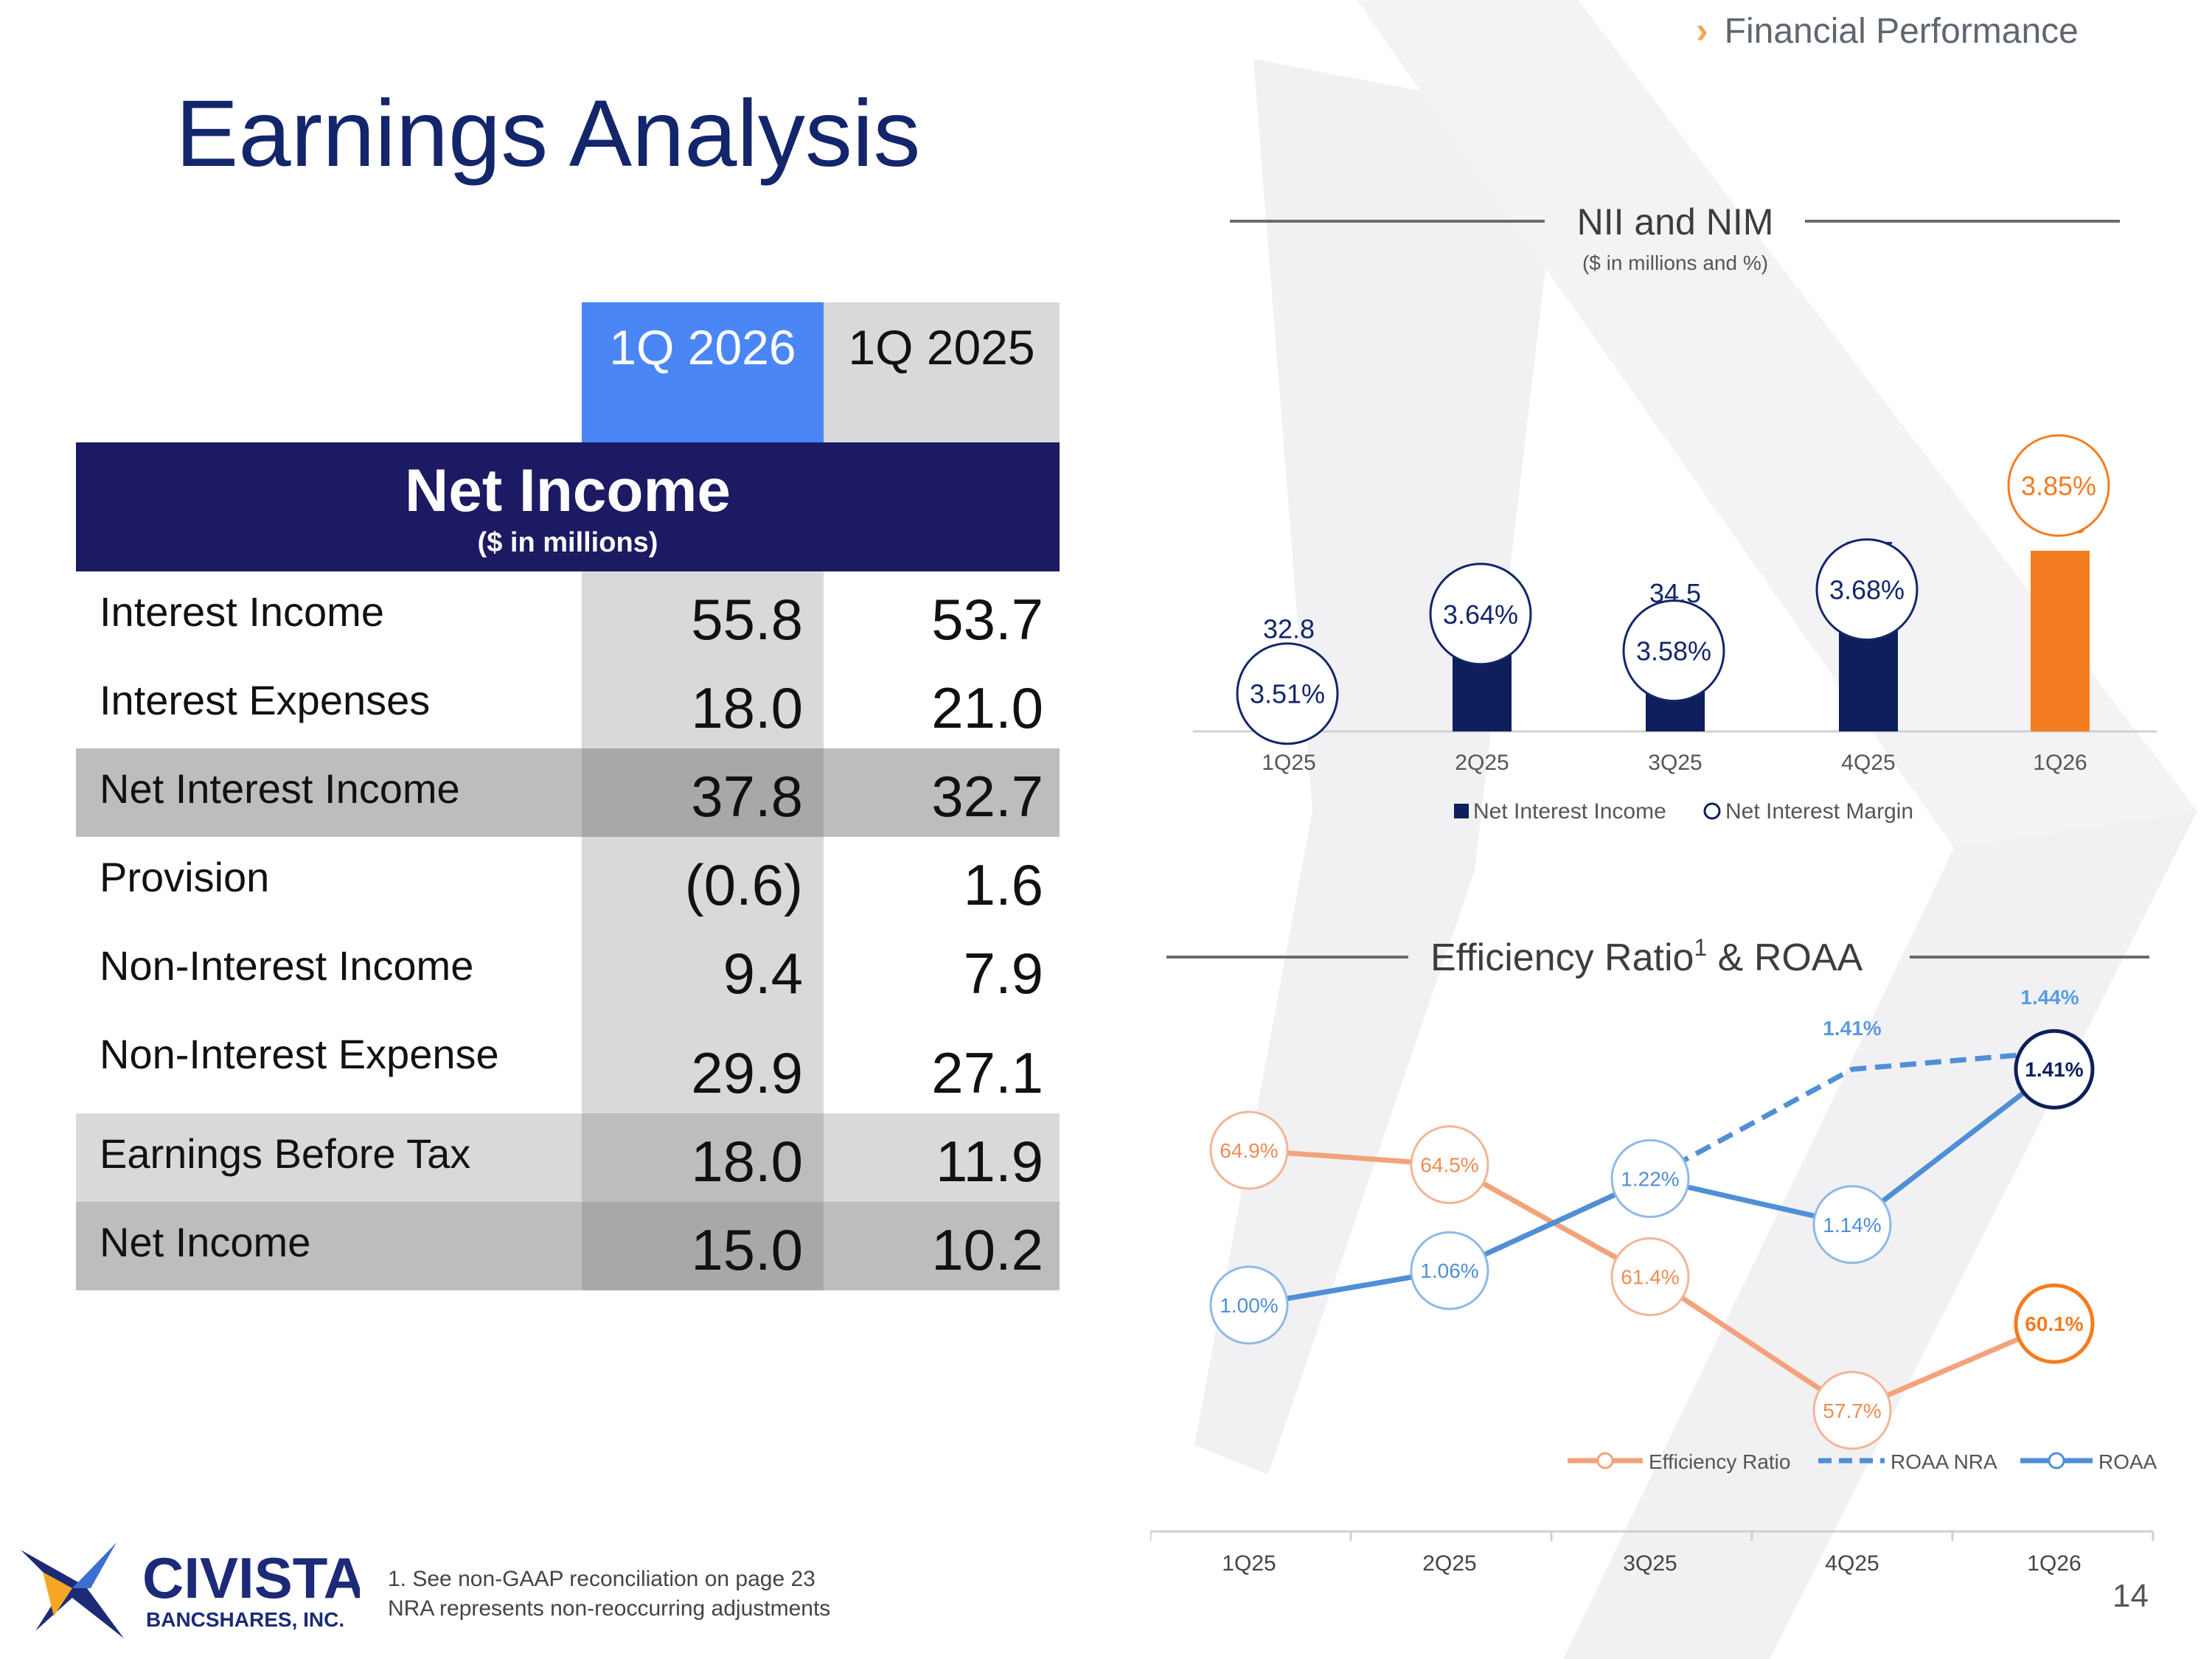 Image resolution: width=2212 pixels, height=1659 pixels. What do you see at coordinates (703, 1063) in the screenshot?
I see `row-value-1q2026: 29.9` at bounding box center [703, 1063].